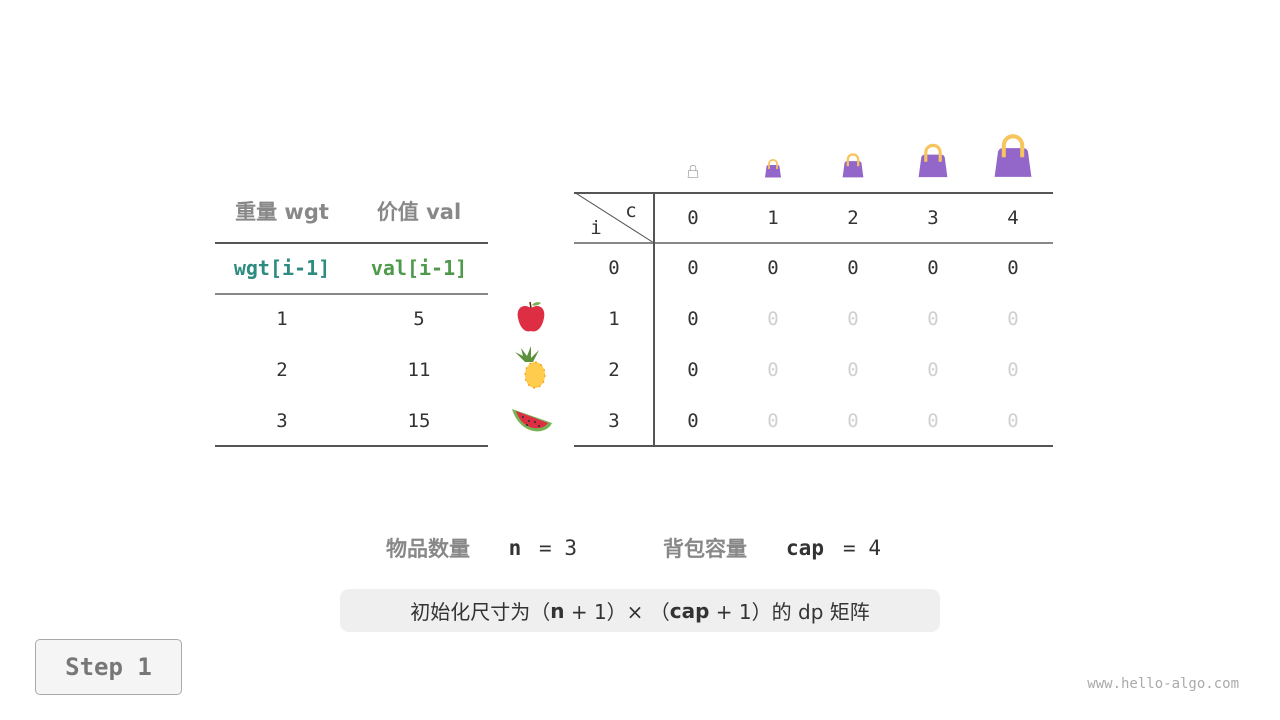  I want to click on n-value: = 3, so click(558, 548).